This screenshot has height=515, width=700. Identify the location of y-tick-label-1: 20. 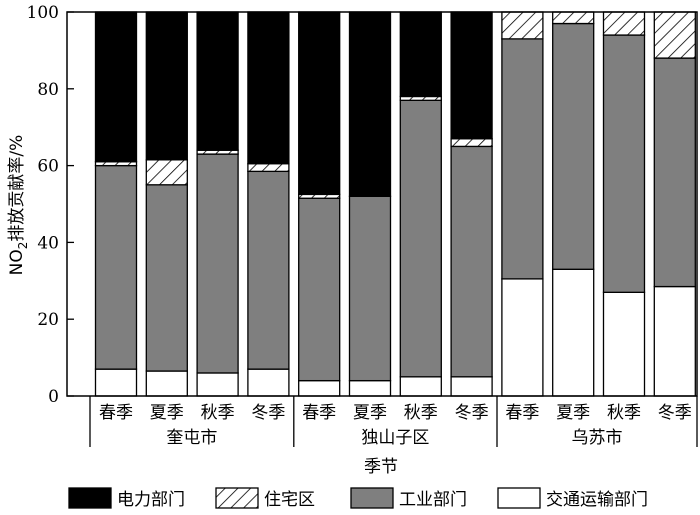
(48, 320).